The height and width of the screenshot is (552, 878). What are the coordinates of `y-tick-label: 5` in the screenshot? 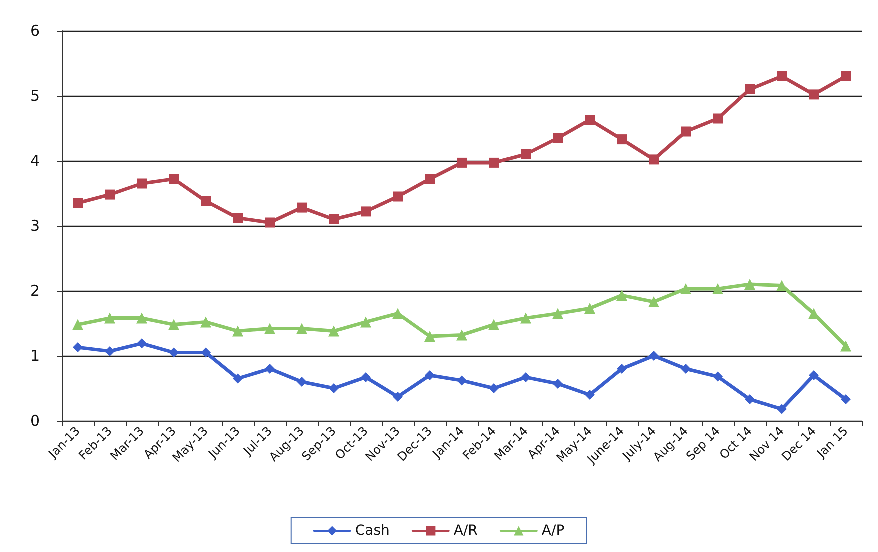 It's located at (35, 96).